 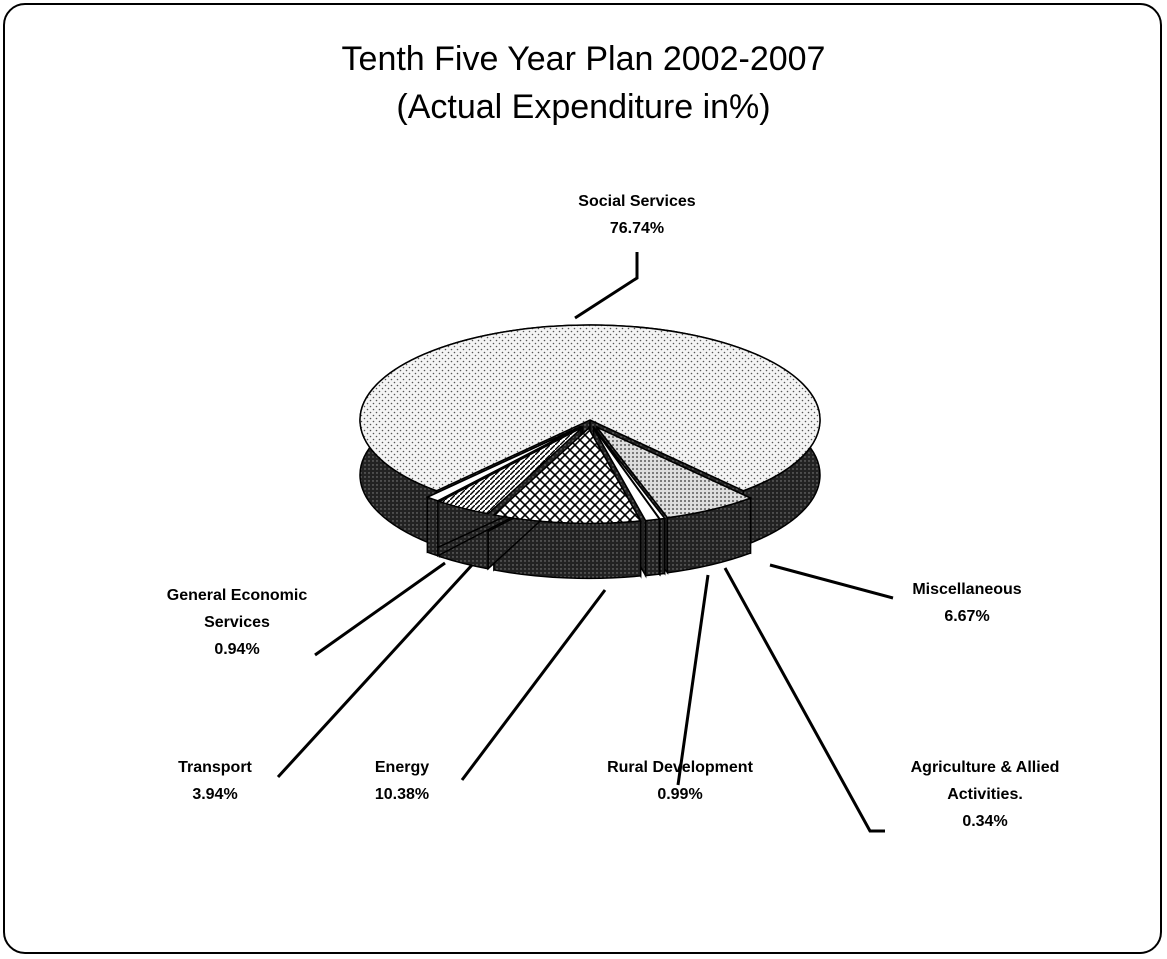 I want to click on slice-label: Agriculture & Allied Activities. 0.34%, so click(x=985, y=794).